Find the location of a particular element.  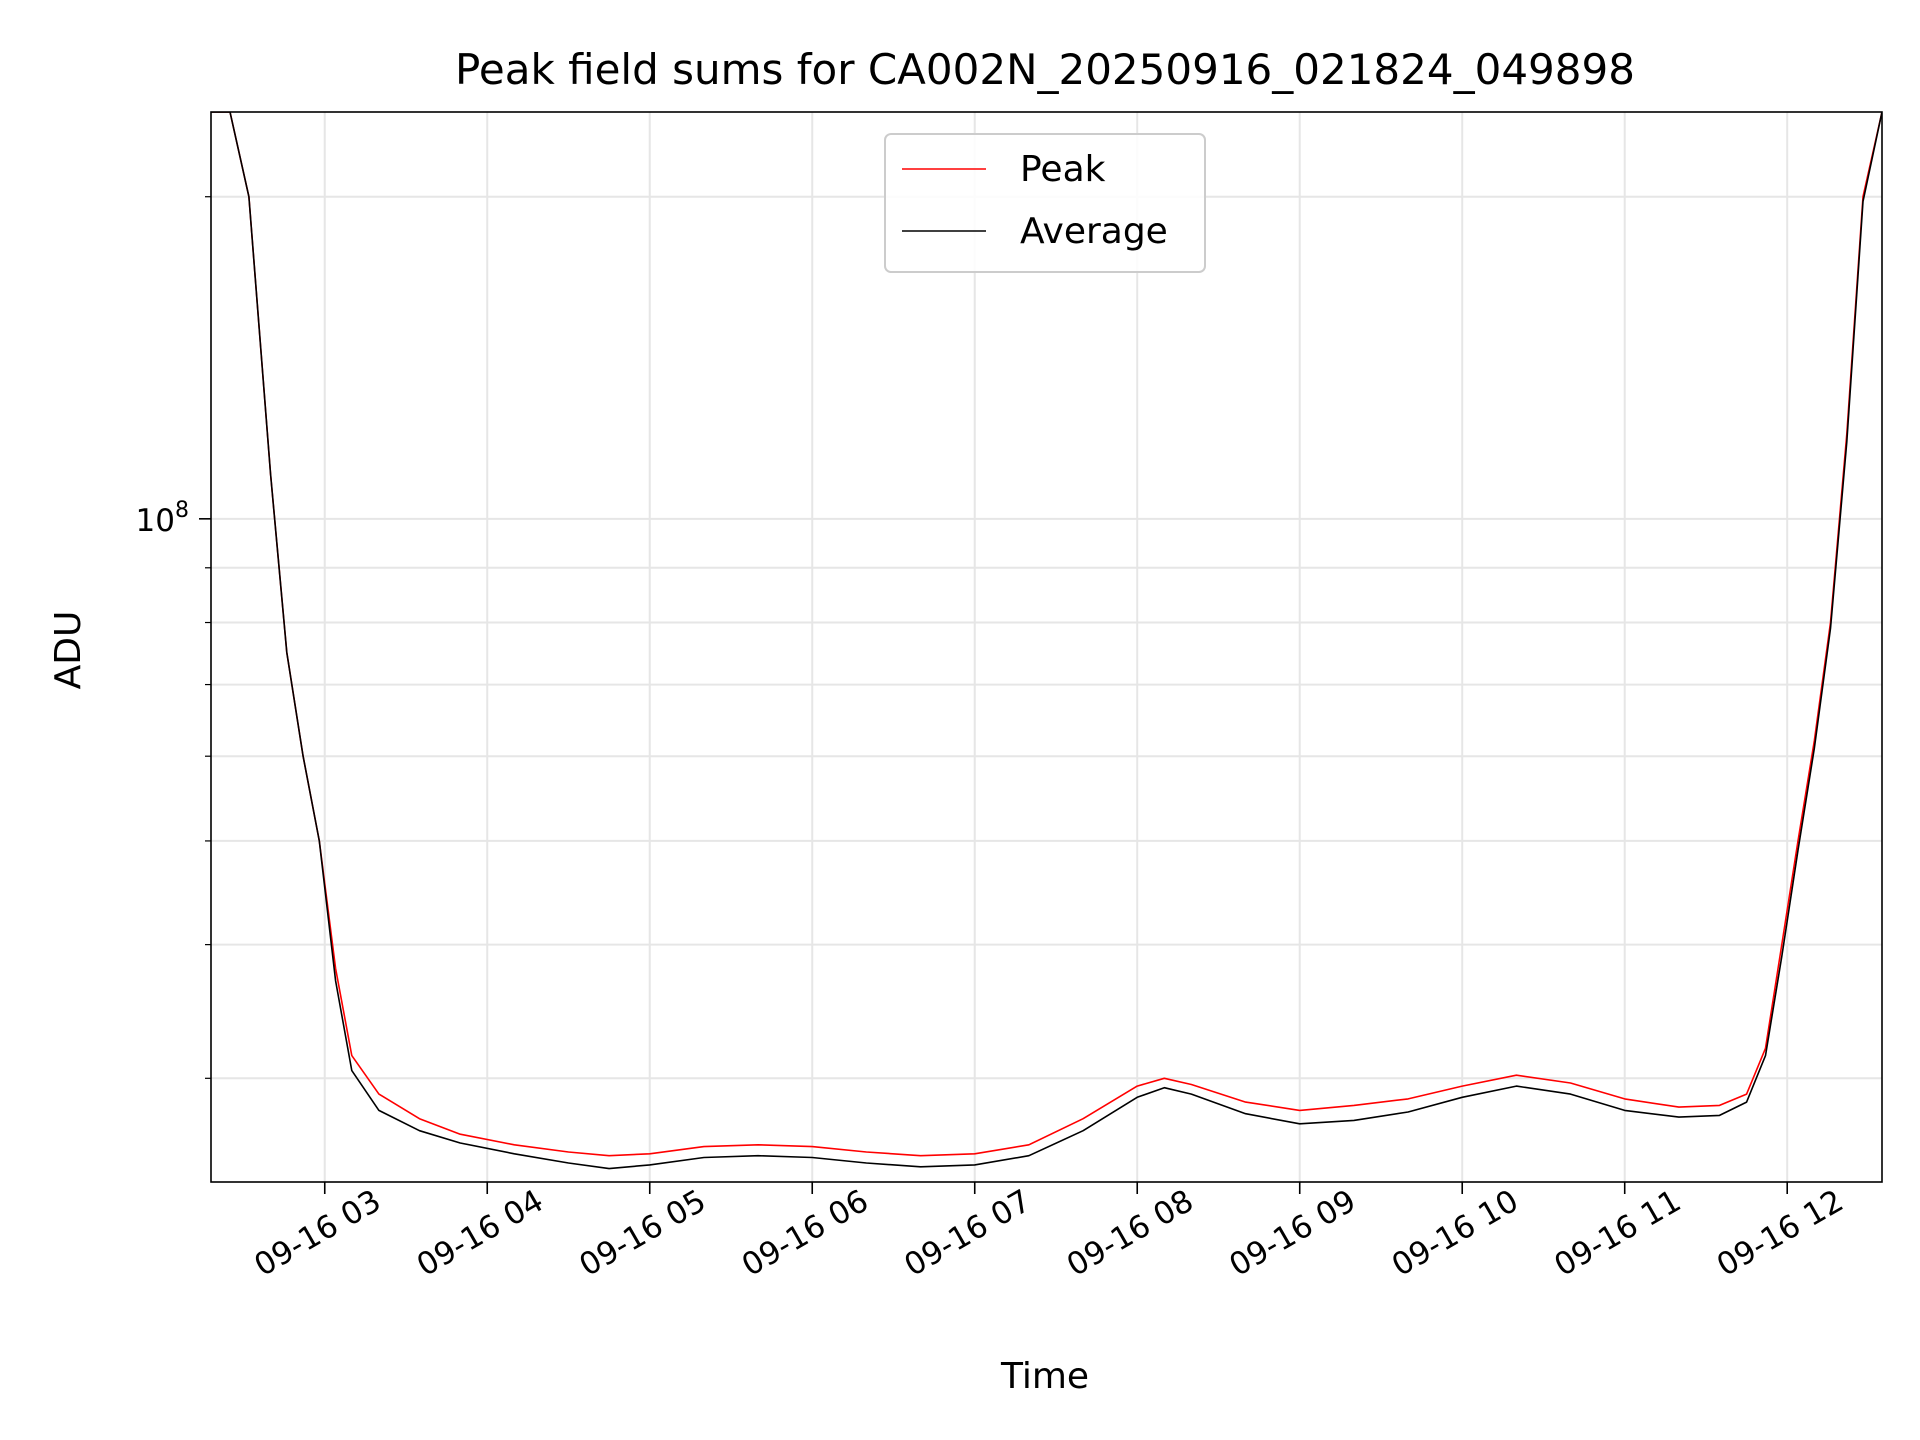

legend: Peak Average is located at coordinates (1045, 203).